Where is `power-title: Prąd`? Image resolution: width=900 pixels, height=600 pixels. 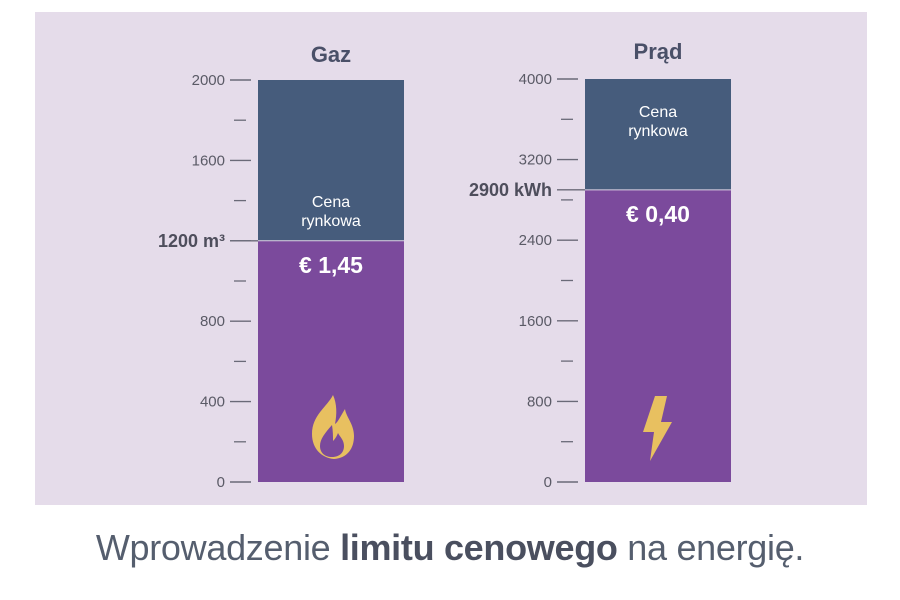
power-title: Prąd is located at coordinates (658, 51).